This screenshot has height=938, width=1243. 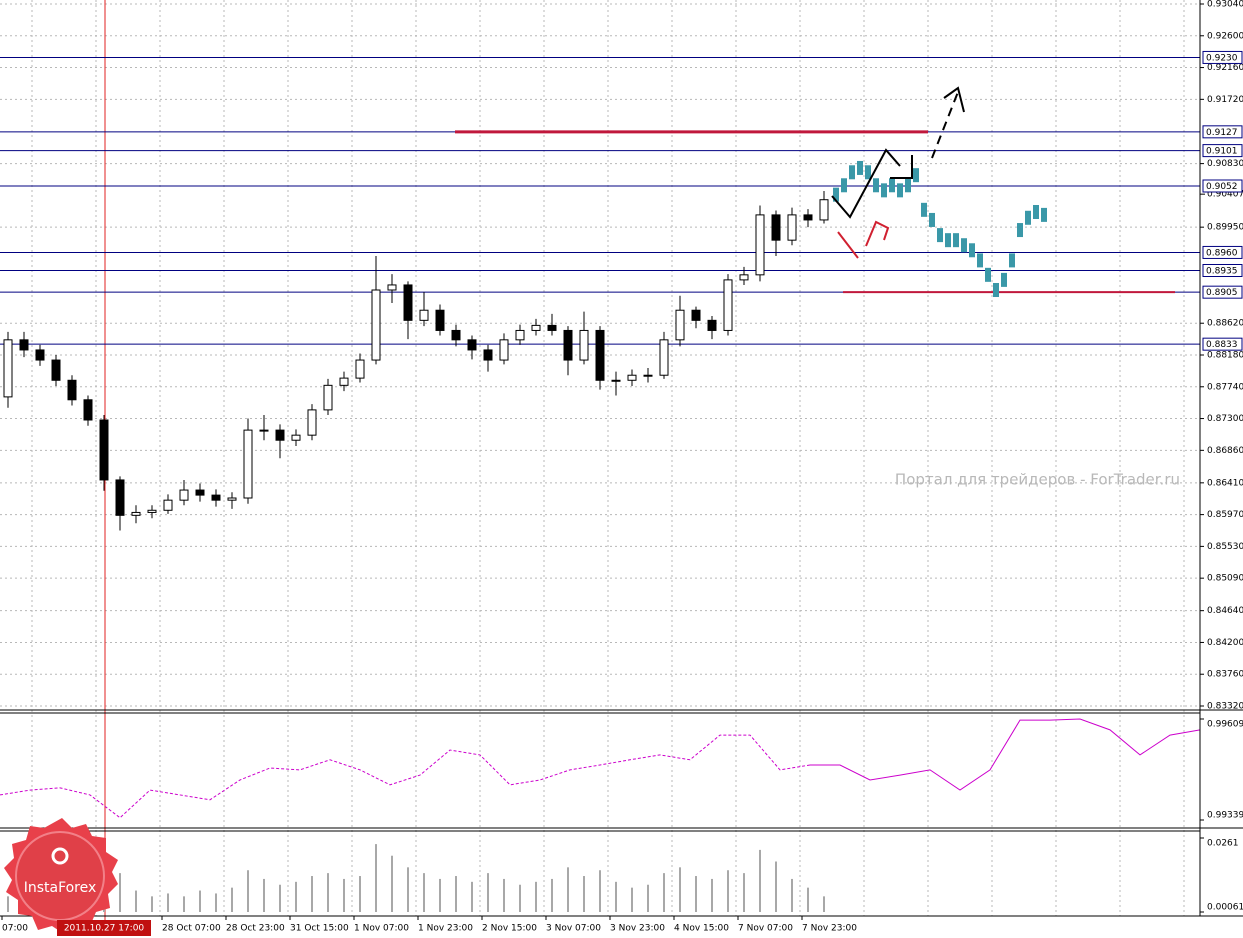 I want to click on logo-icon, so click(x=60, y=856).